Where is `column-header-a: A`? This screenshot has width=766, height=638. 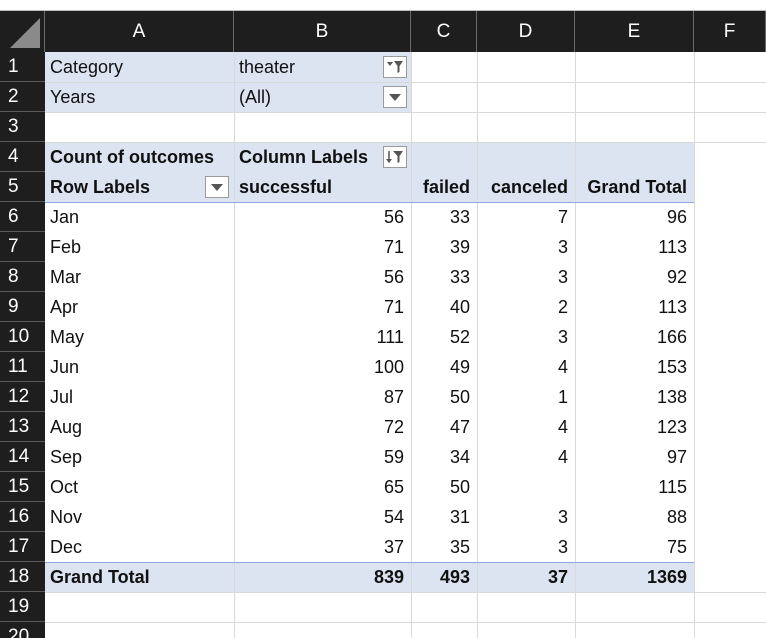
column-header-a: A is located at coordinates (139, 31).